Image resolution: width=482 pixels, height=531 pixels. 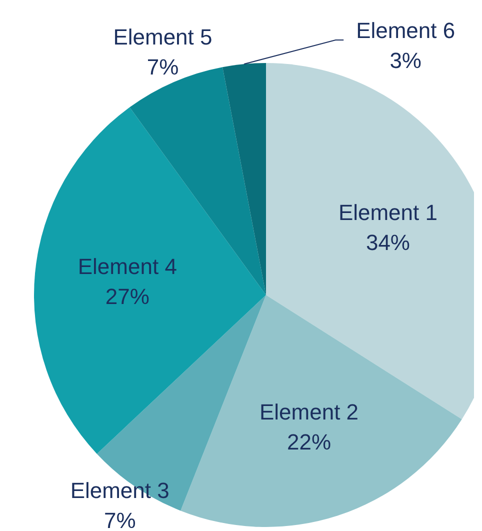 What do you see at coordinates (162, 37) in the screenshot?
I see `slice-label: Element 5` at bounding box center [162, 37].